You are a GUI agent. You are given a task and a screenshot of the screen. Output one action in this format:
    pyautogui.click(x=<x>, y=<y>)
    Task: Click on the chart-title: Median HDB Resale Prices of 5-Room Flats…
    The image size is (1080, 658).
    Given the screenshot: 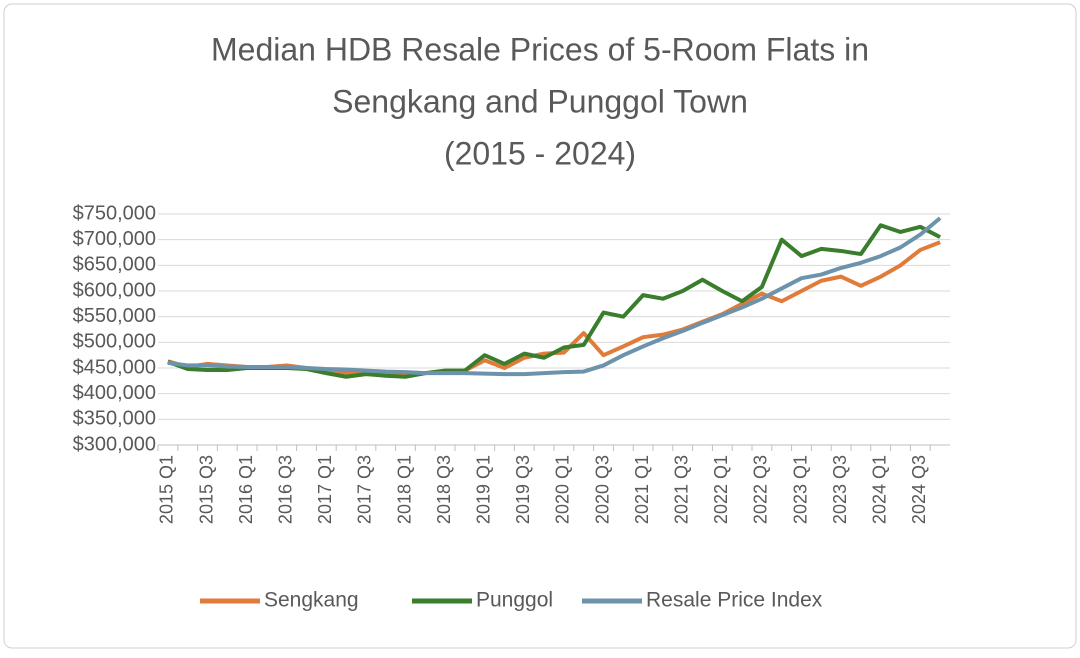 What is the action you would take?
    pyautogui.click(x=540, y=49)
    